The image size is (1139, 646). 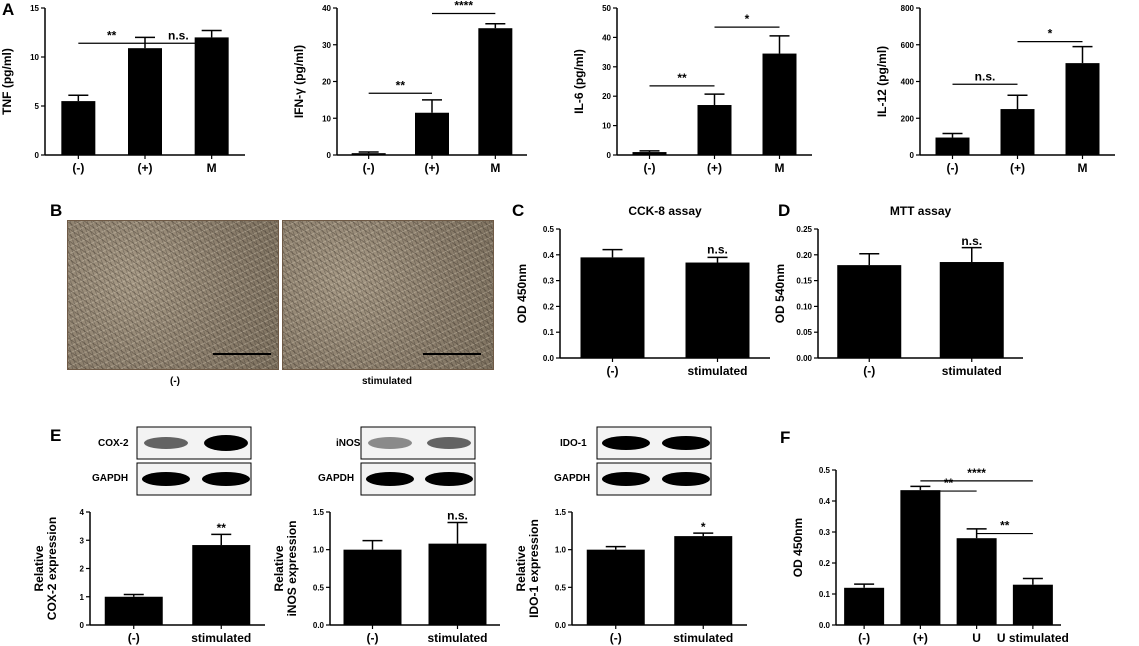 I want to click on panel-label-b: B, so click(x=56, y=210).